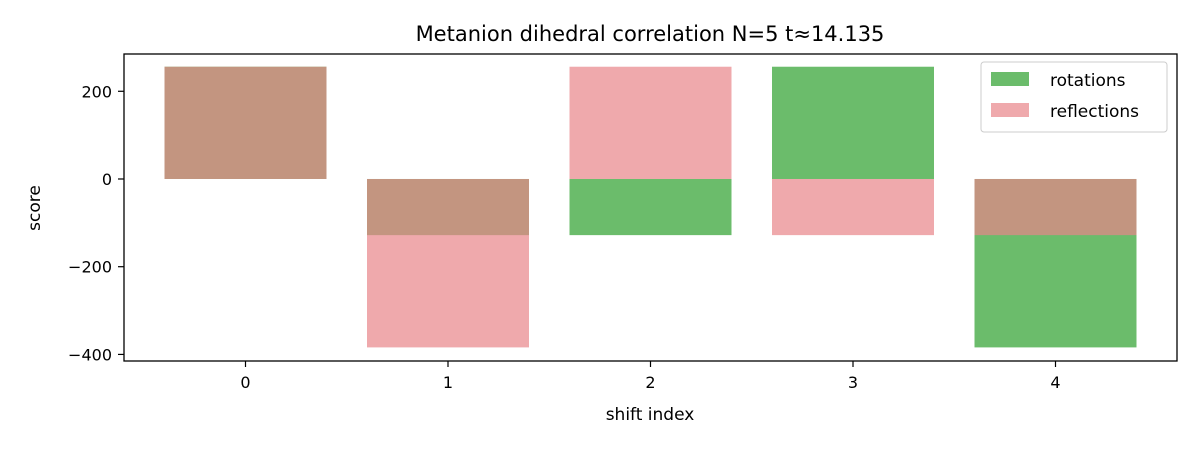 This screenshot has width=1200, height=450. I want to click on legend-swatch-rotations, so click(1010, 79).